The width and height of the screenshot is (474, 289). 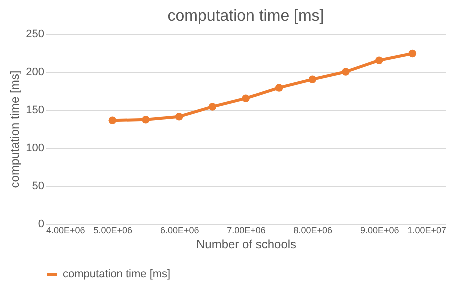 I want to click on x-axis-title: Number of schools, so click(x=246, y=245).